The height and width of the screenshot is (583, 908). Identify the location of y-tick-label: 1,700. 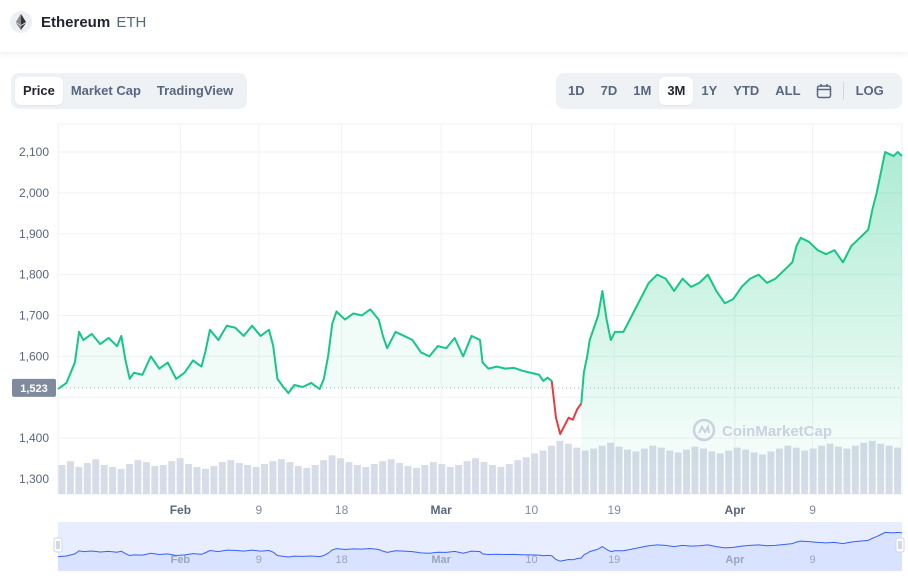
(34, 316).